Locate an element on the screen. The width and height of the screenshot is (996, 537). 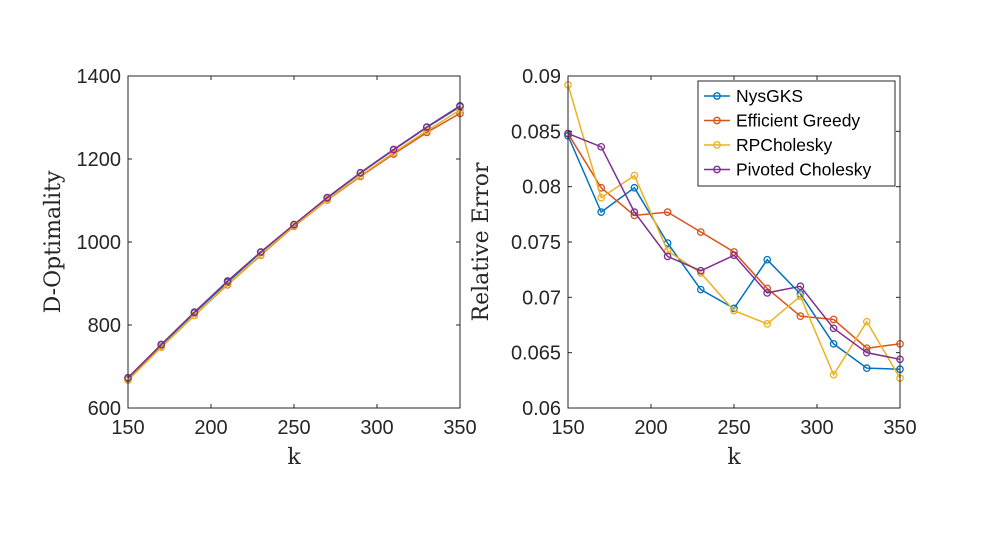
relative-error-x-tick-label: 200 is located at coordinates (650, 428).